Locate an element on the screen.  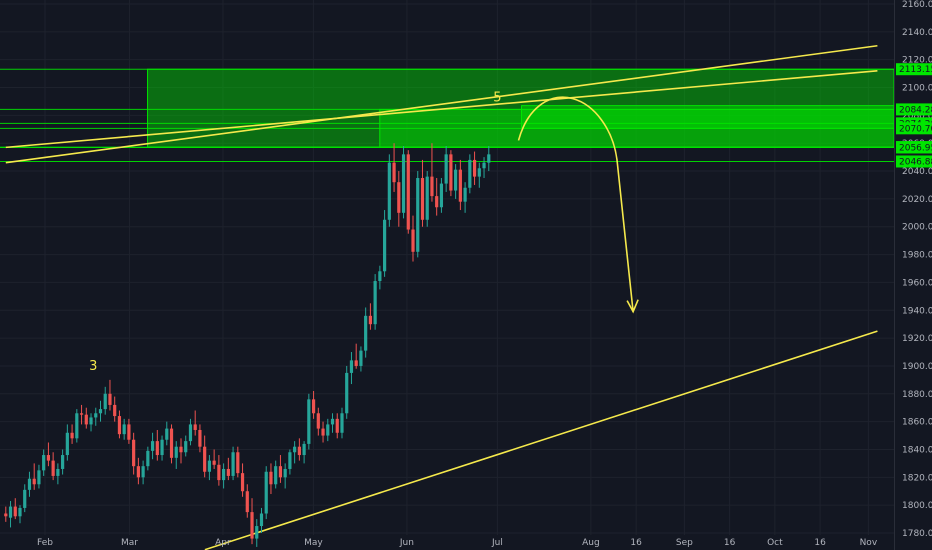
time-tick-label: Oct is located at coordinates (775, 543).